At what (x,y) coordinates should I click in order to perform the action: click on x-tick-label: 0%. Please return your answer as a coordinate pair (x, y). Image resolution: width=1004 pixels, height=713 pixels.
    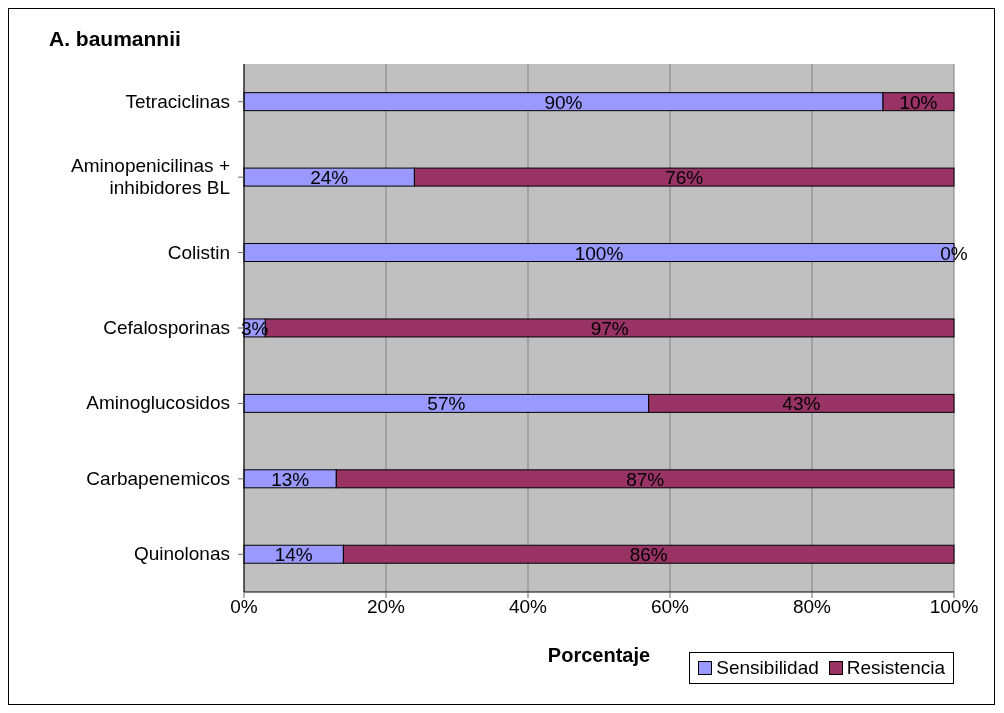
    Looking at the image, I should click on (244, 607).